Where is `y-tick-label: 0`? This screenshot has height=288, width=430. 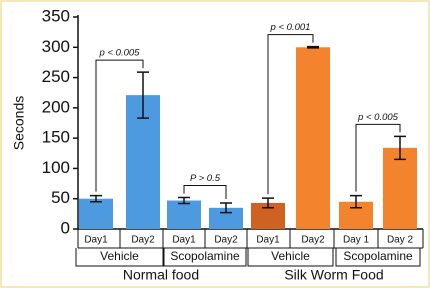
y-tick-label: 0 is located at coordinates (65, 227).